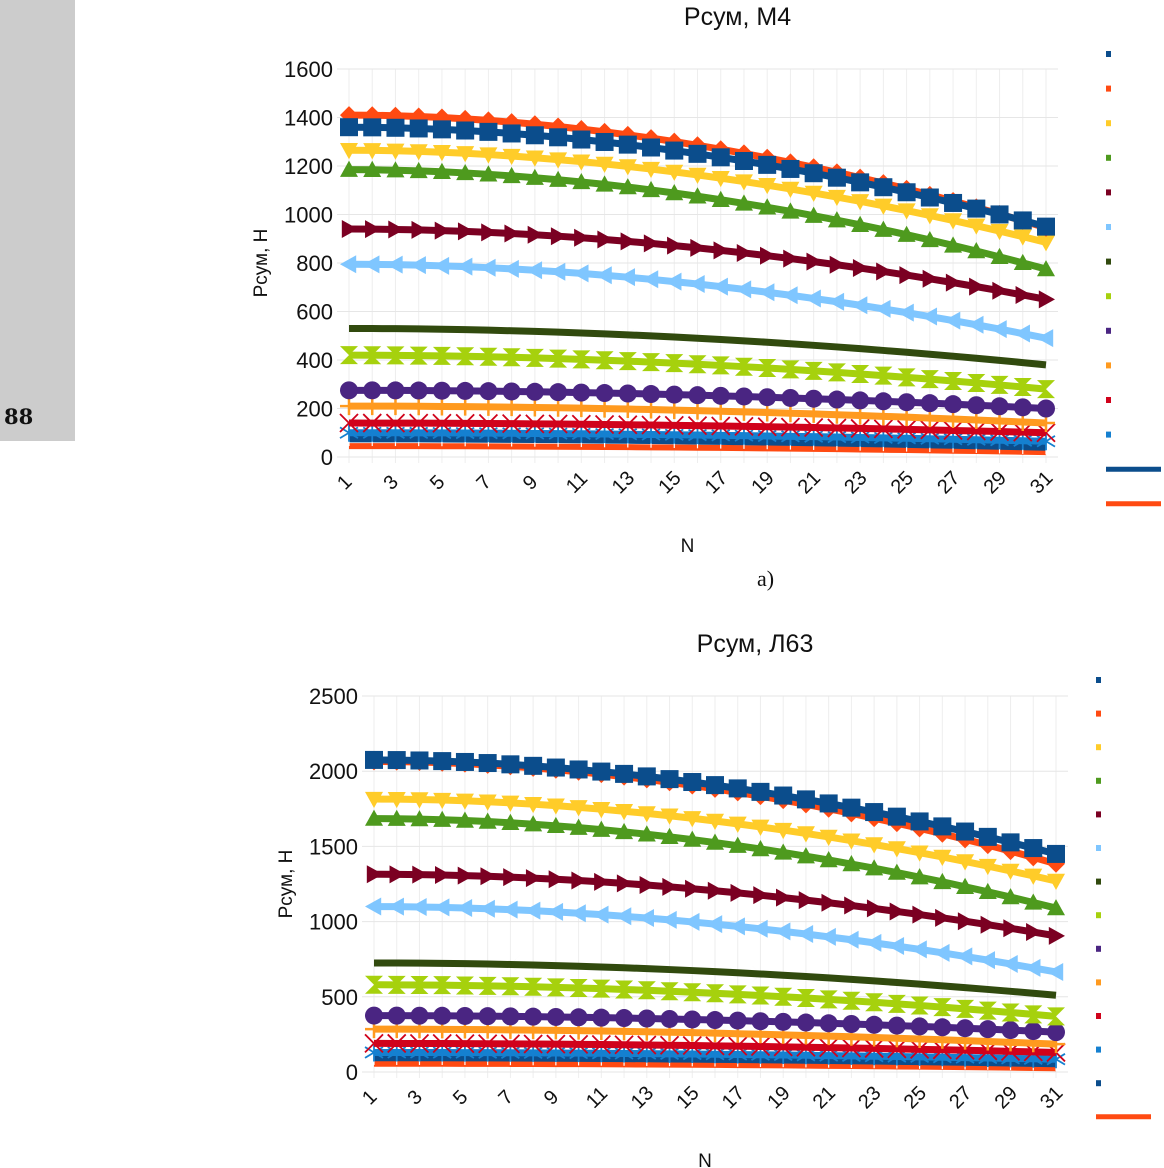  What do you see at coordinates (286, 884) in the screenshot?
I see `y-axis-label: Рсум, Н` at bounding box center [286, 884].